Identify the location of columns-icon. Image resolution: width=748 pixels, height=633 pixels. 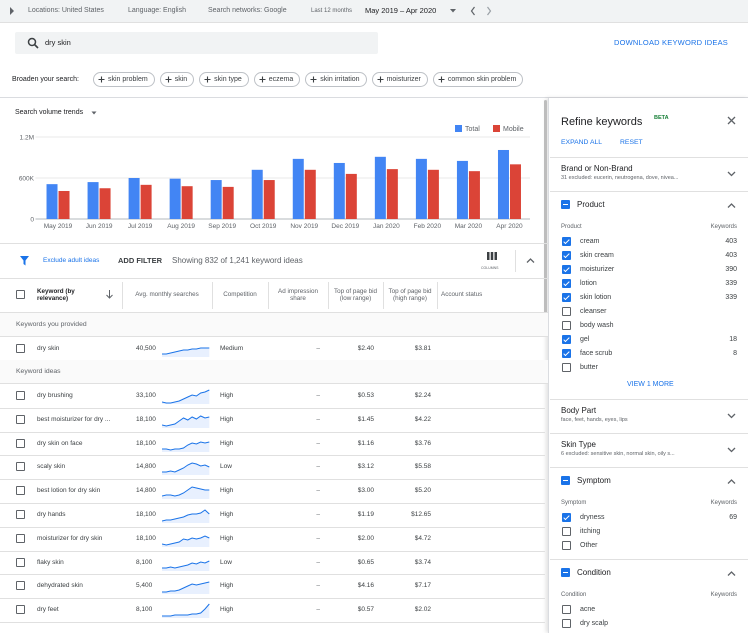
(492, 256).